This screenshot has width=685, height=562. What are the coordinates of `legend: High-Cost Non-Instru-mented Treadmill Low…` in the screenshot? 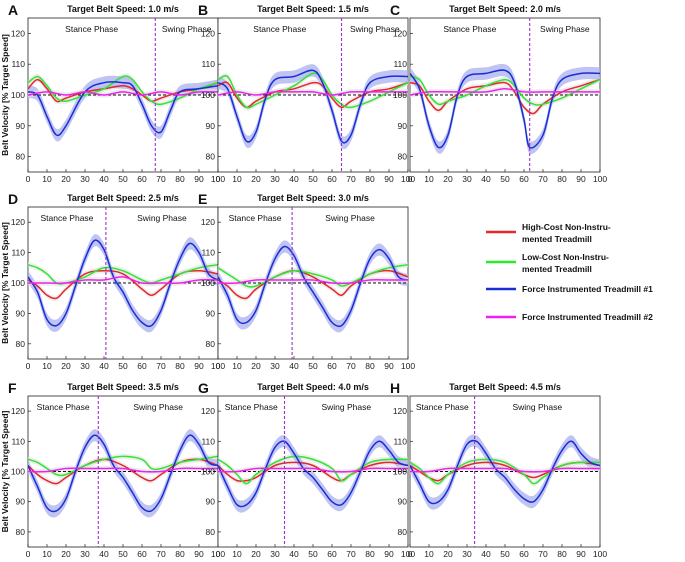 It's located at (569, 272).